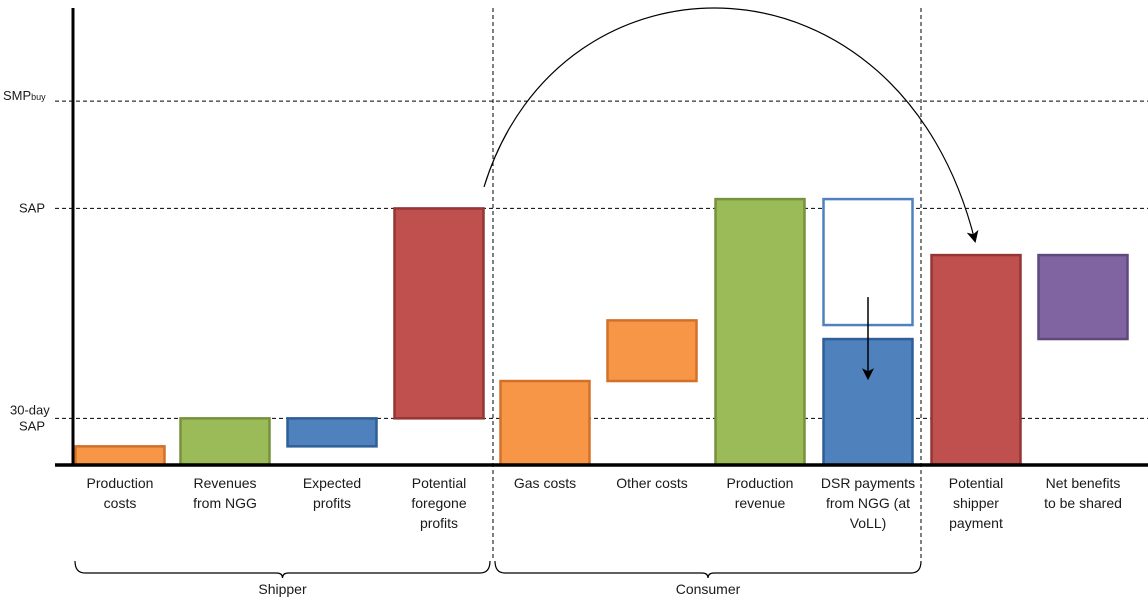  What do you see at coordinates (30, 409) in the screenshot?
I see `level-label: 30-day` at bounding box center [30, 409].